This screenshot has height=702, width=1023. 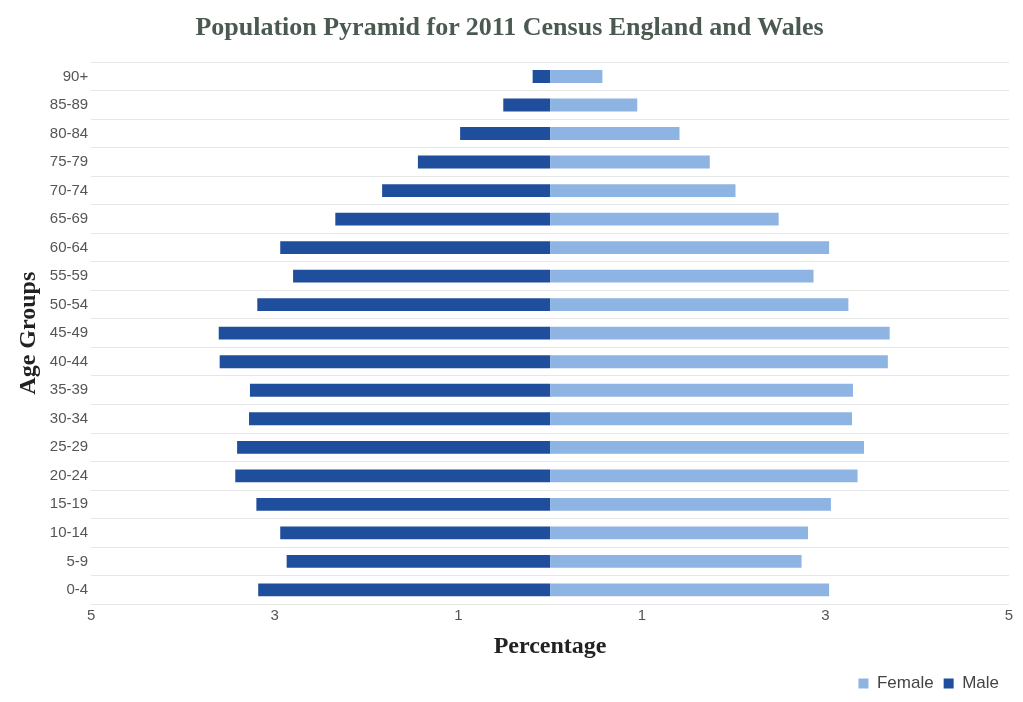 What do you see at coordinates (69, 417) in the screenshot?
I see `y-tick-label: 30-34` at bounding box center [69, 417].